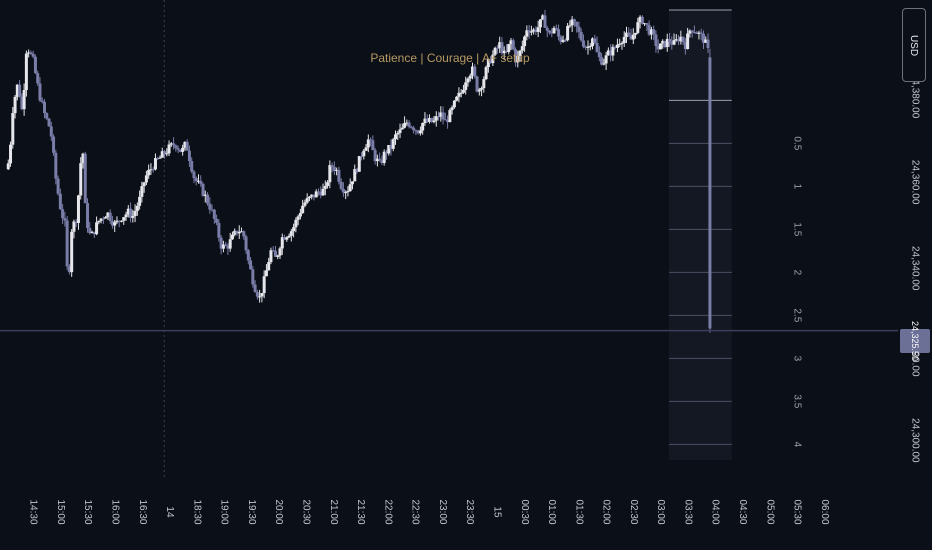 This screenshot has height=550, width=932. I want to click on price-tick-label: 24,320.00, so click(914, 354).